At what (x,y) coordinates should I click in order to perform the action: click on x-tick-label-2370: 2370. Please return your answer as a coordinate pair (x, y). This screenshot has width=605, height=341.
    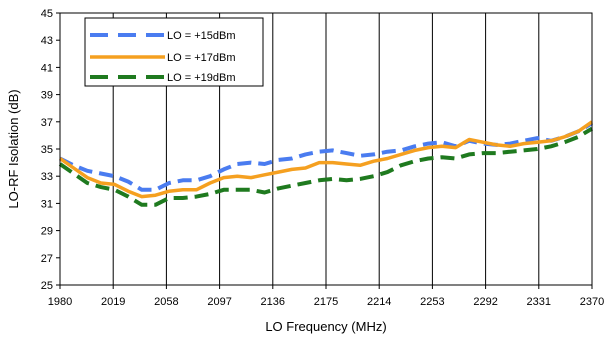
    Looking at the image, I should click on (592, 302).